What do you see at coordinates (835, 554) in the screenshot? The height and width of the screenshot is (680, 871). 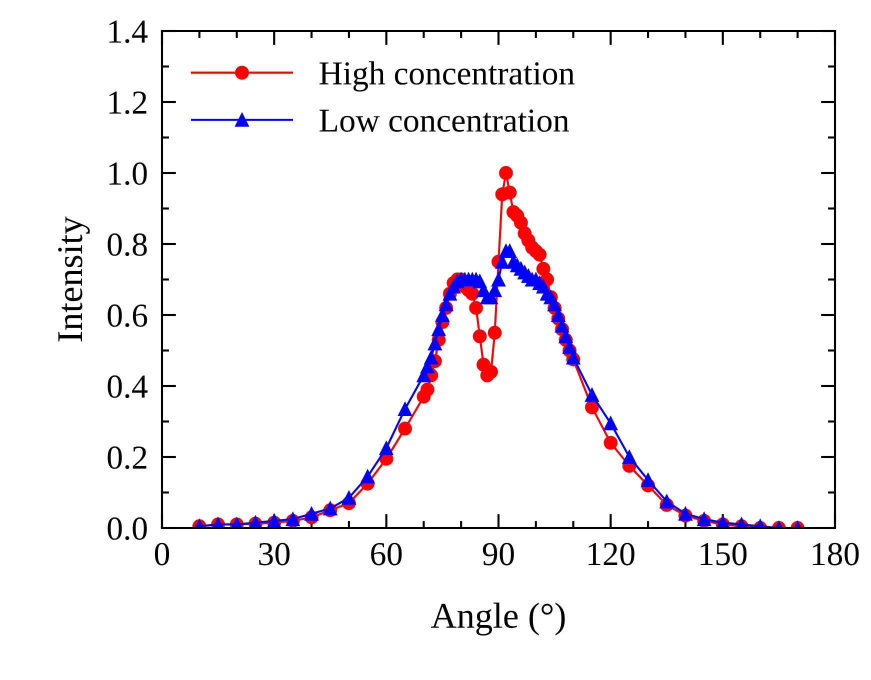 I see `x-tick-label: 180` at bounding box center [835, 554].